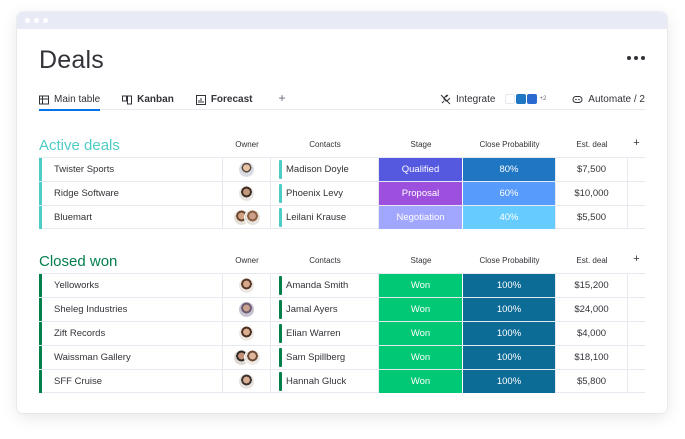 This screenshot has height=439, width=685. I want to click on stage-status: Qualified, so click(421, 169).